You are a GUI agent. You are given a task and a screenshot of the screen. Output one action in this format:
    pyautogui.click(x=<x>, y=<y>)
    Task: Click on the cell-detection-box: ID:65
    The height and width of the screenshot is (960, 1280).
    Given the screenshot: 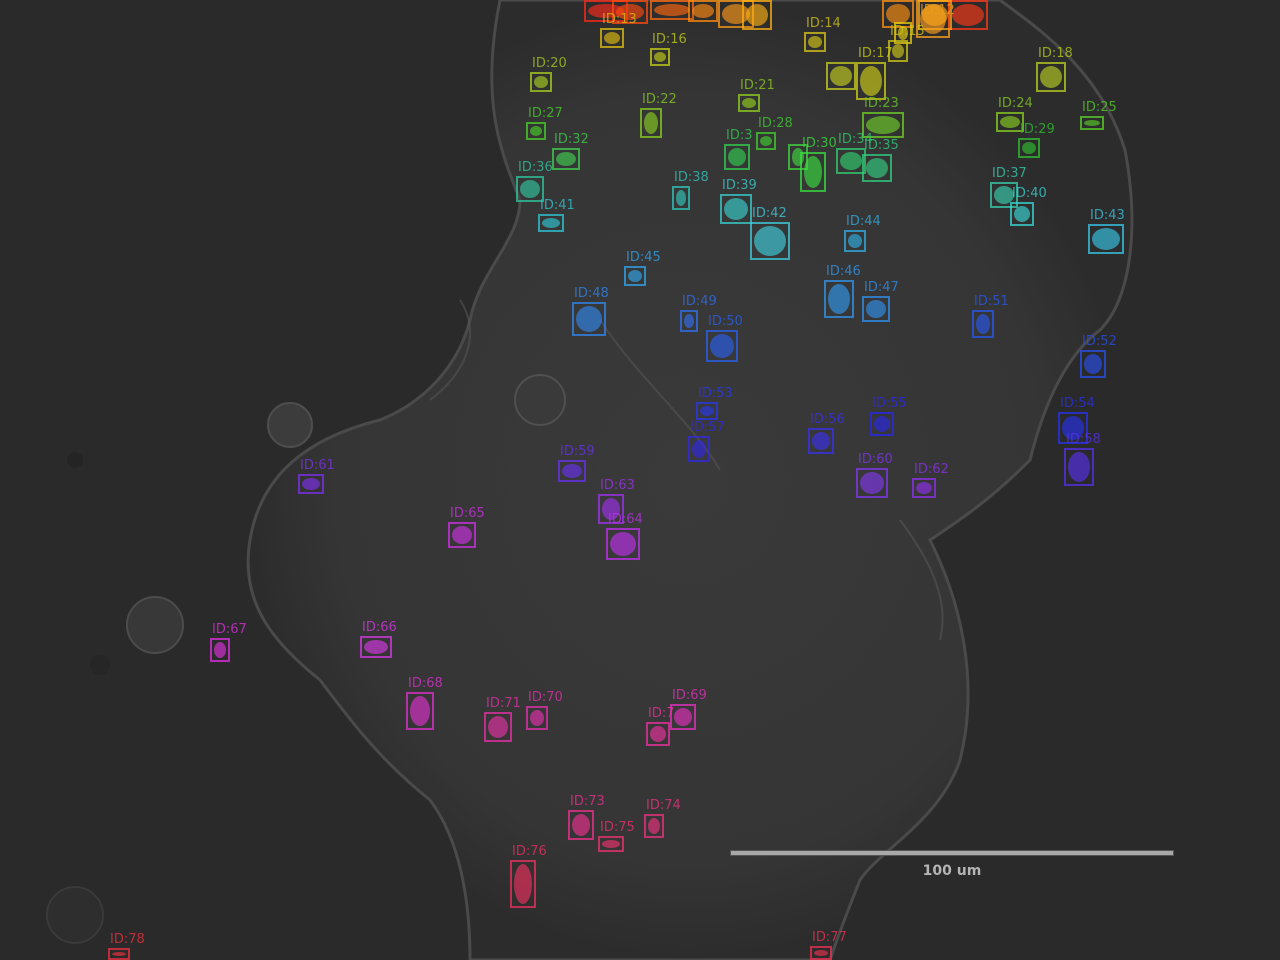 What is the action you would take?
    pyautogui.click(x=466, y=527)
    